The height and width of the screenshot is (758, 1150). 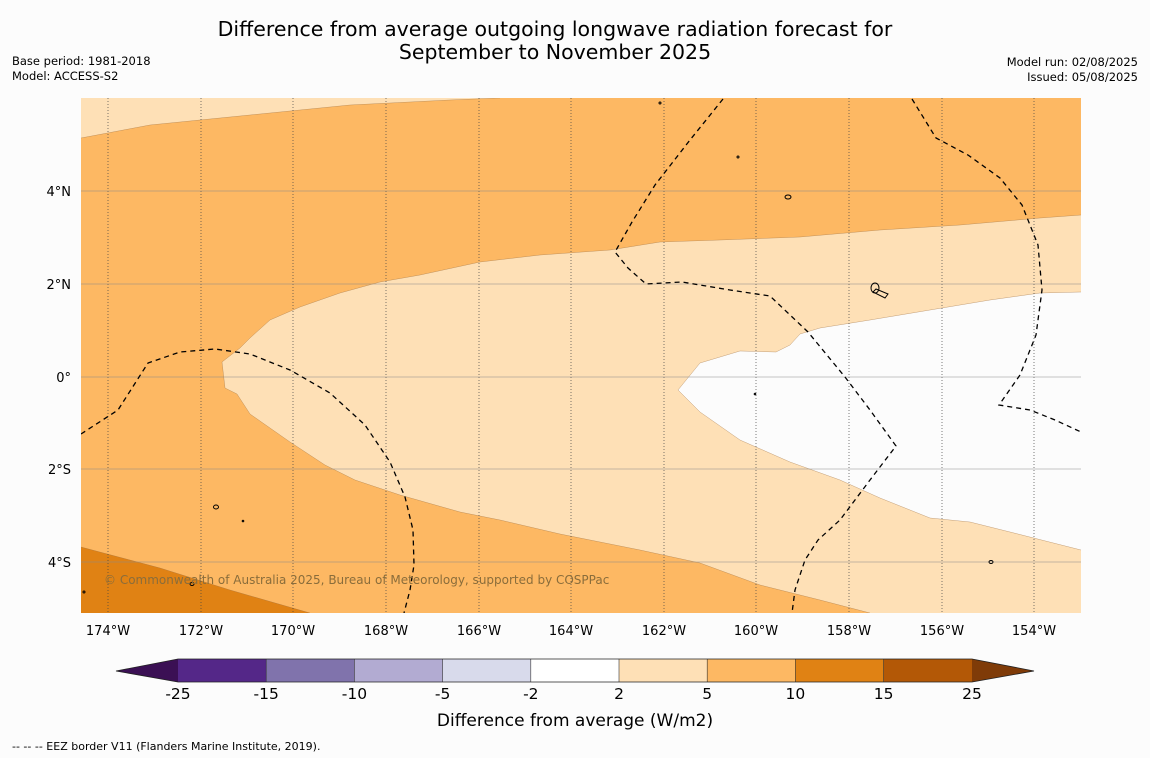 What do you see at coordinates (879, 421) in the screenshot?
I see `anomaly-band-neutral` at bounding box center [879, 421].